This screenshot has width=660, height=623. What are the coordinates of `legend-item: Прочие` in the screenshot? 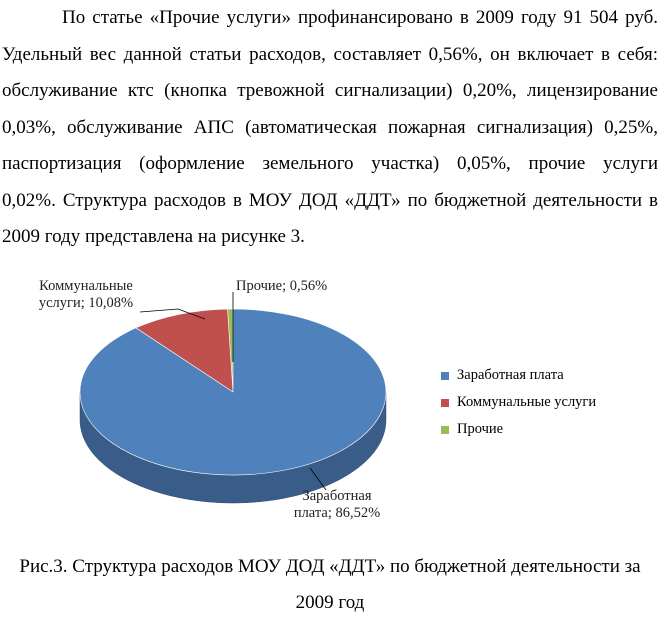 It's located at (518, 429).